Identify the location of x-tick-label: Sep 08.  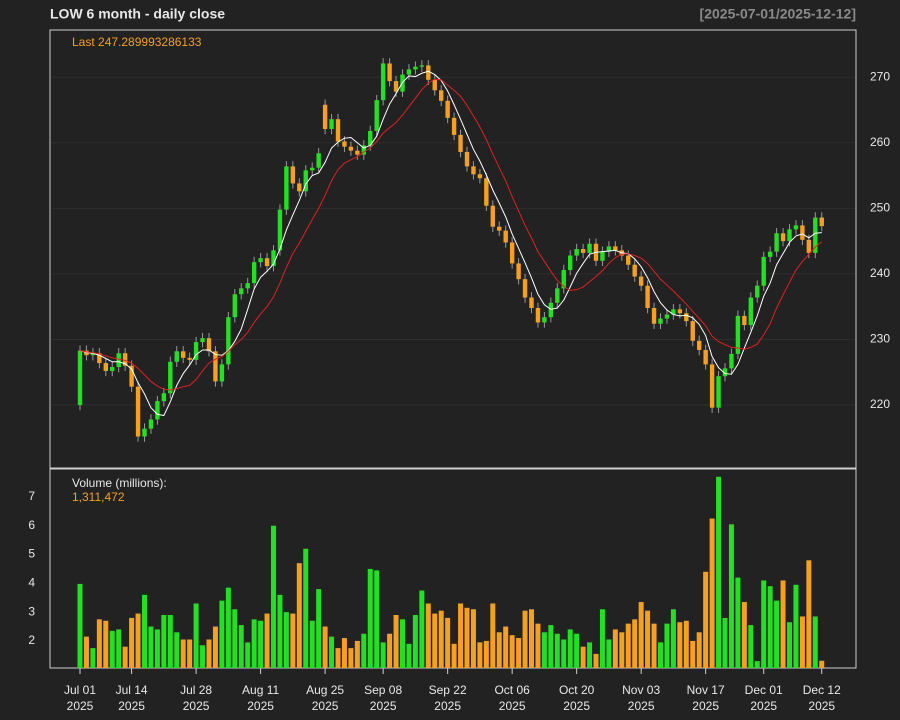
(383, 690).